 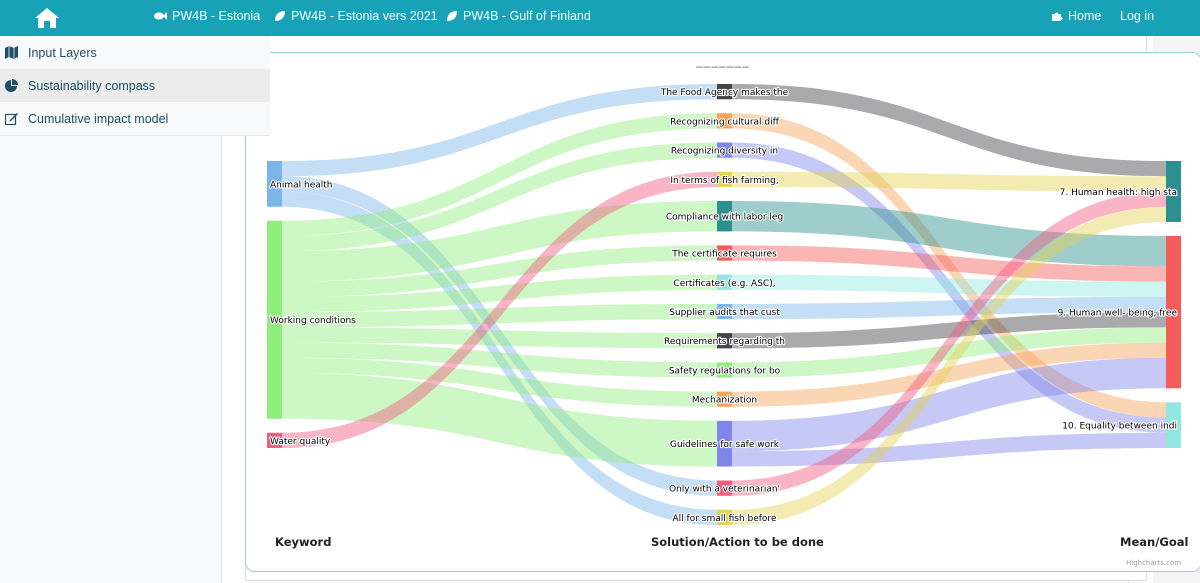 What do you see at coordinates (11, 52) in the screenshot?
I see `map-icon` at bounding box center [11, 52].